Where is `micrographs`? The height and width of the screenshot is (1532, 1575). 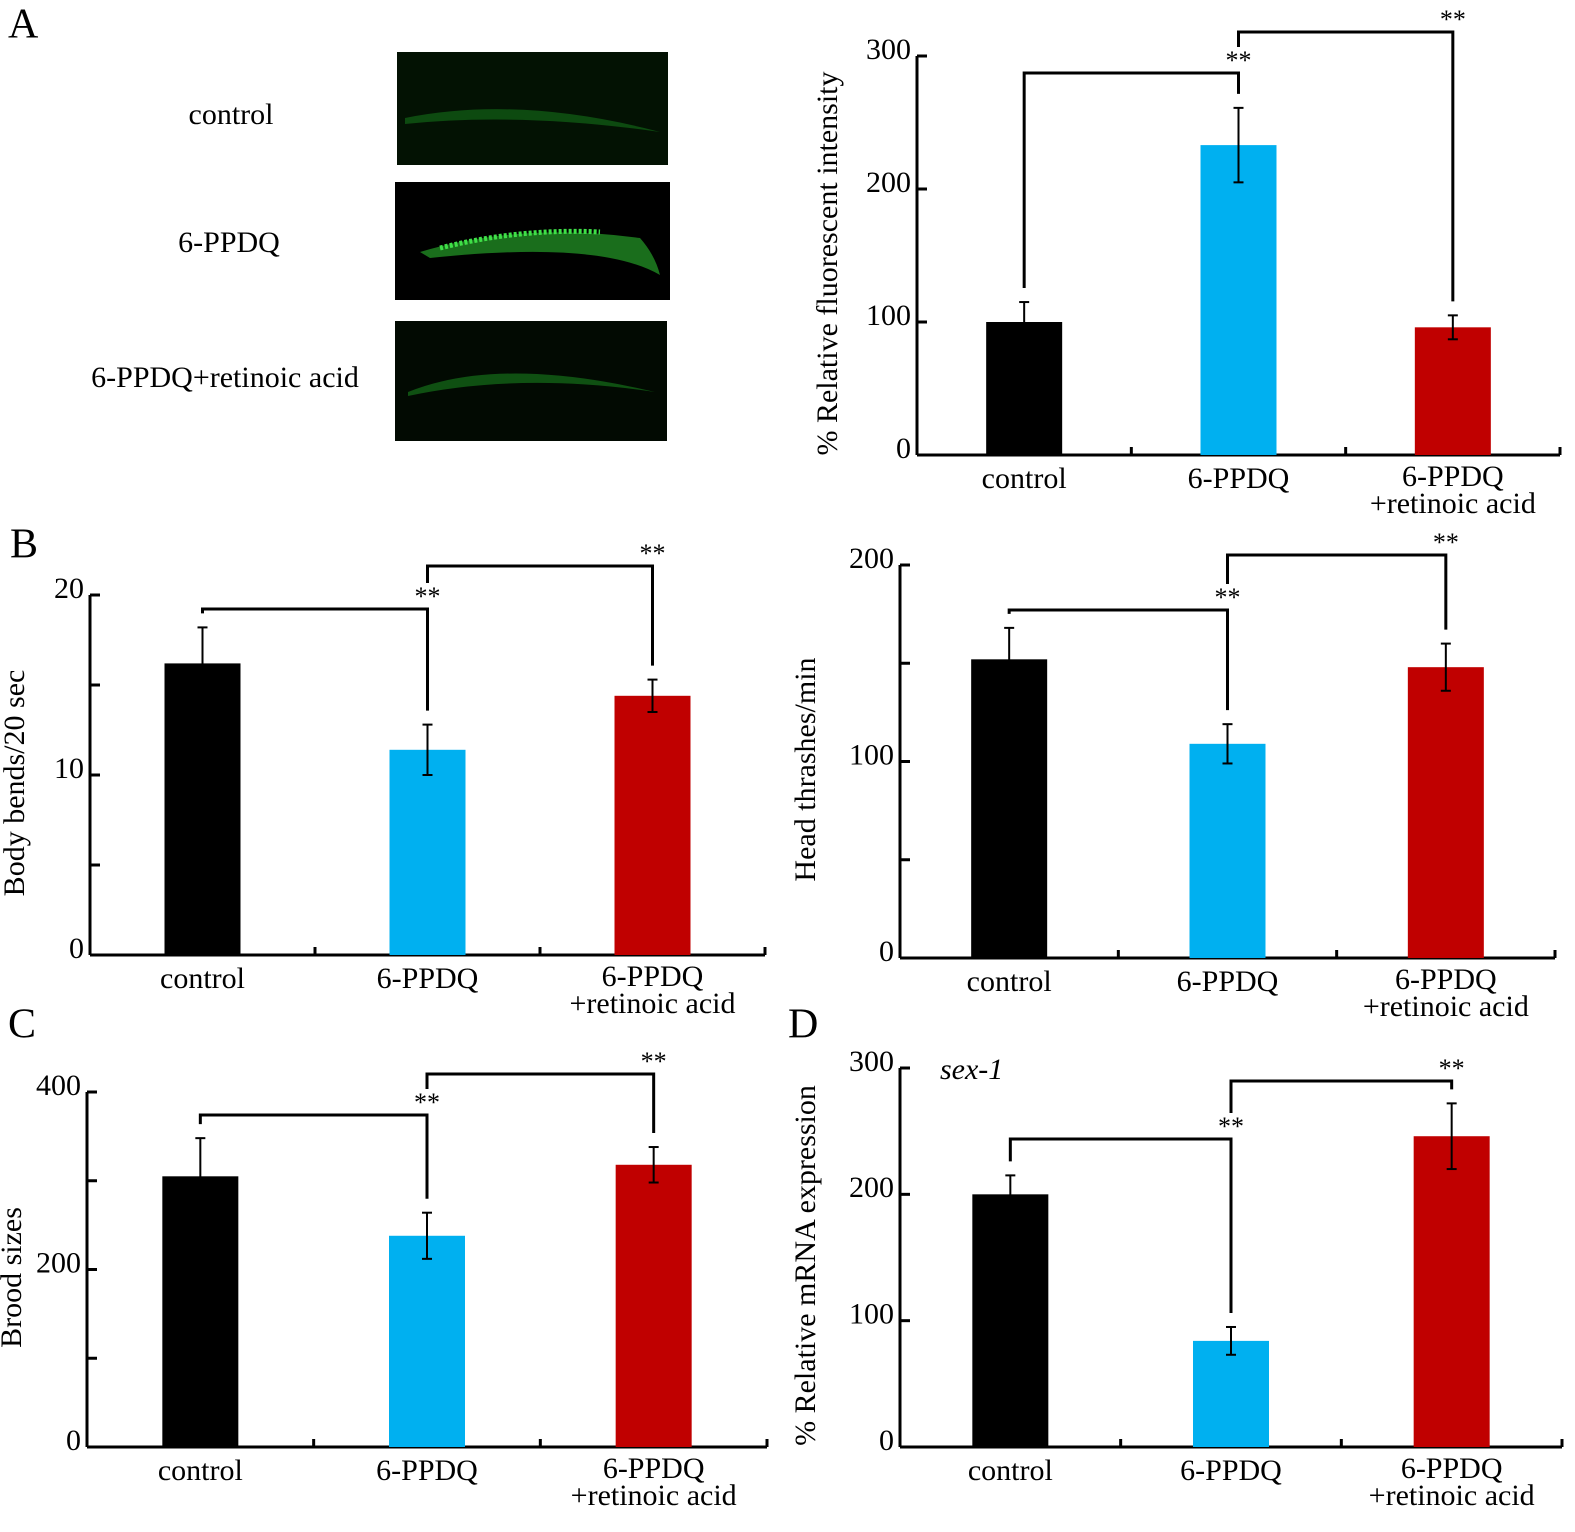
micrographs is located at coordinates (532, 246).